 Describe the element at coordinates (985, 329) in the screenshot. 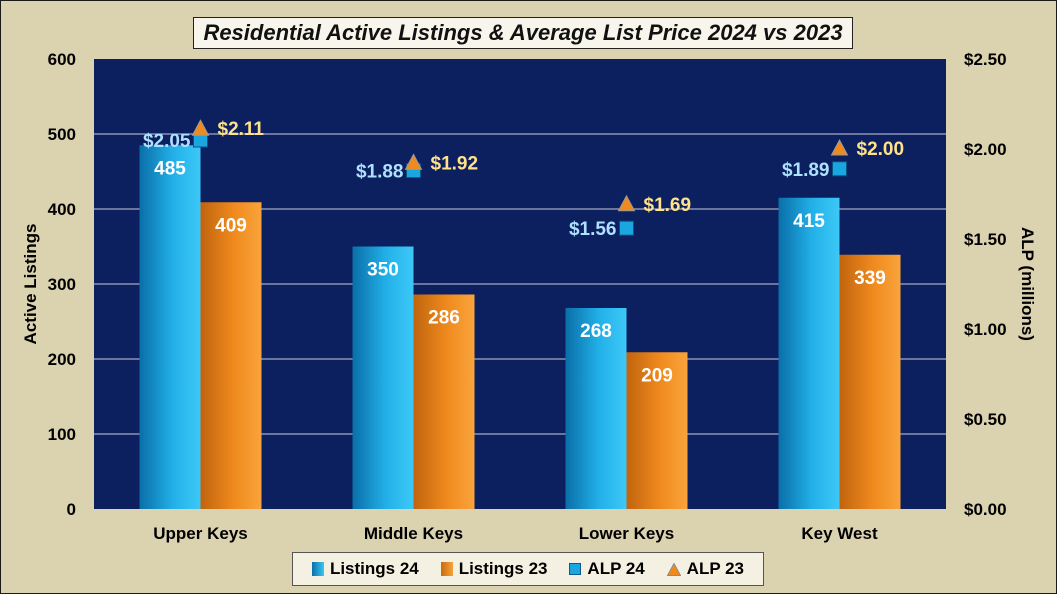

I see `y2-tick-label: $1.00` at that location.